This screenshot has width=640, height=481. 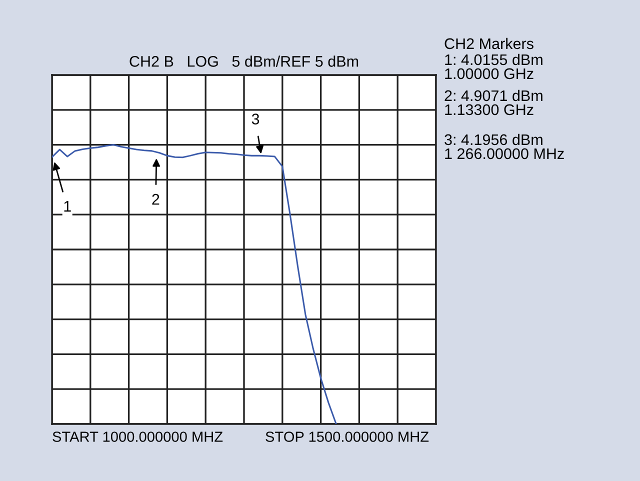 What do you see at coordinates (493, 140) in the screenshot?
I see `text: 3: 4.1956 dBm` at bounding box center [493, 140].